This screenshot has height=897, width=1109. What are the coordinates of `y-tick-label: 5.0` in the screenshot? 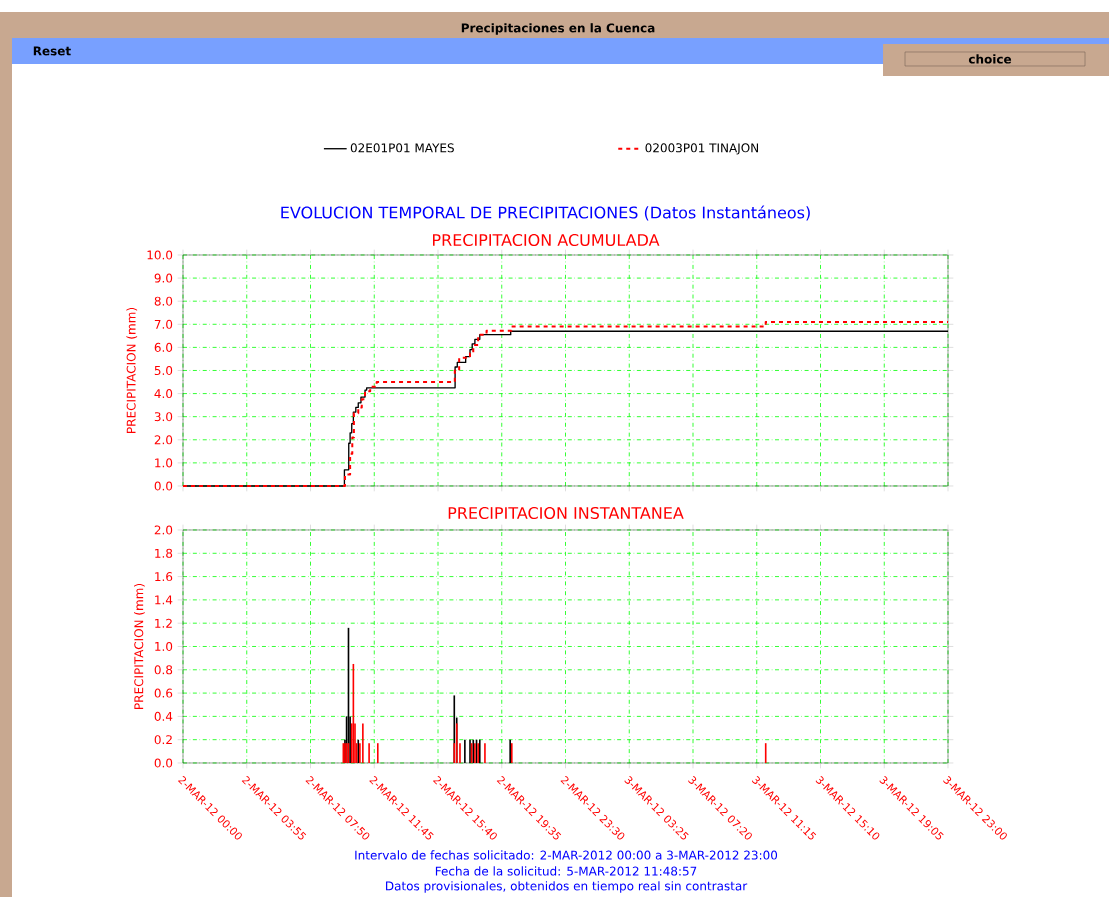 It's located at (163, 370).